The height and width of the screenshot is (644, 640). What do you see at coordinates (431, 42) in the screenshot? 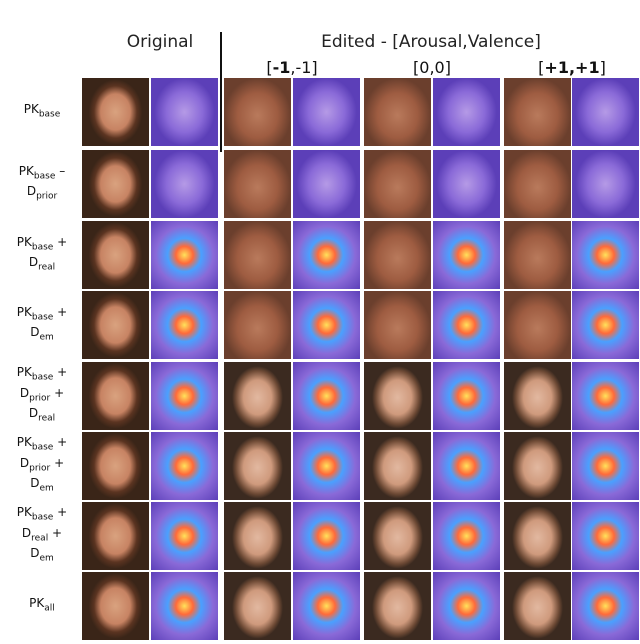
I see `edited-header: Edited - [Arousal,Valence]` at bounding box center [431, 42].